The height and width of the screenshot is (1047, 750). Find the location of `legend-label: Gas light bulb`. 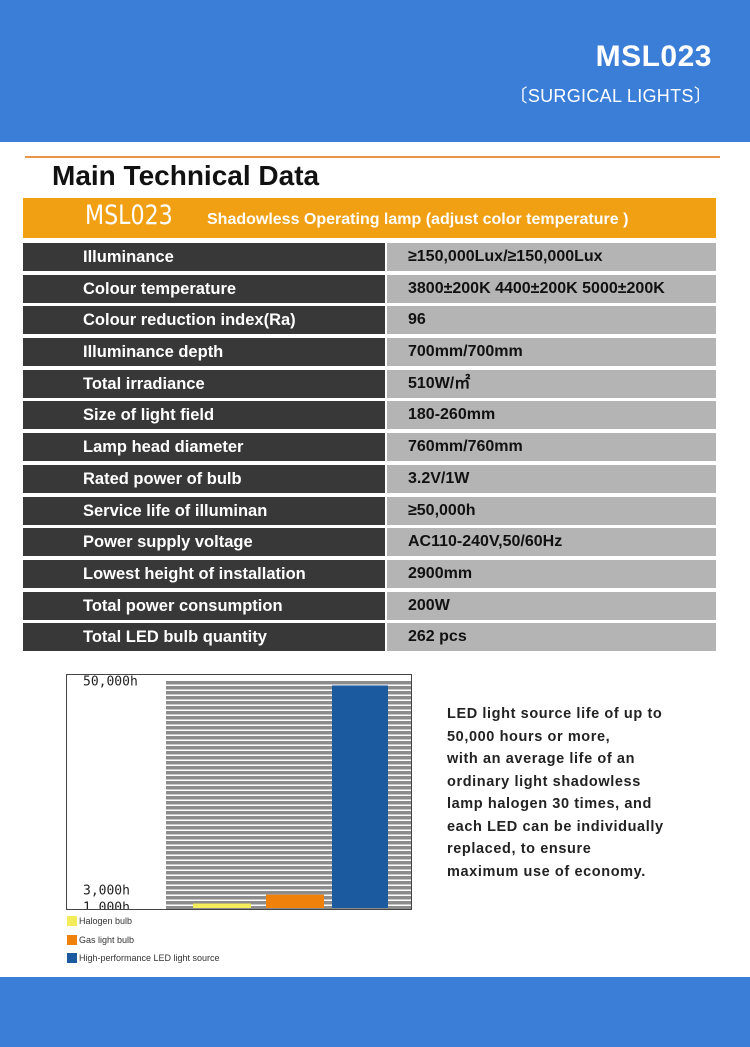

legend-label: Gas light bulb is located at coordinates (107, 939).